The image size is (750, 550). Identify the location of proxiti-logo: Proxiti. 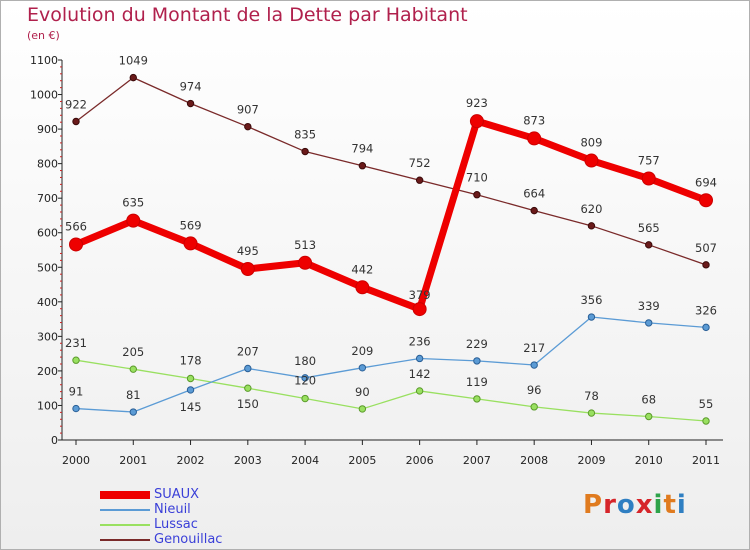
(635, 505).